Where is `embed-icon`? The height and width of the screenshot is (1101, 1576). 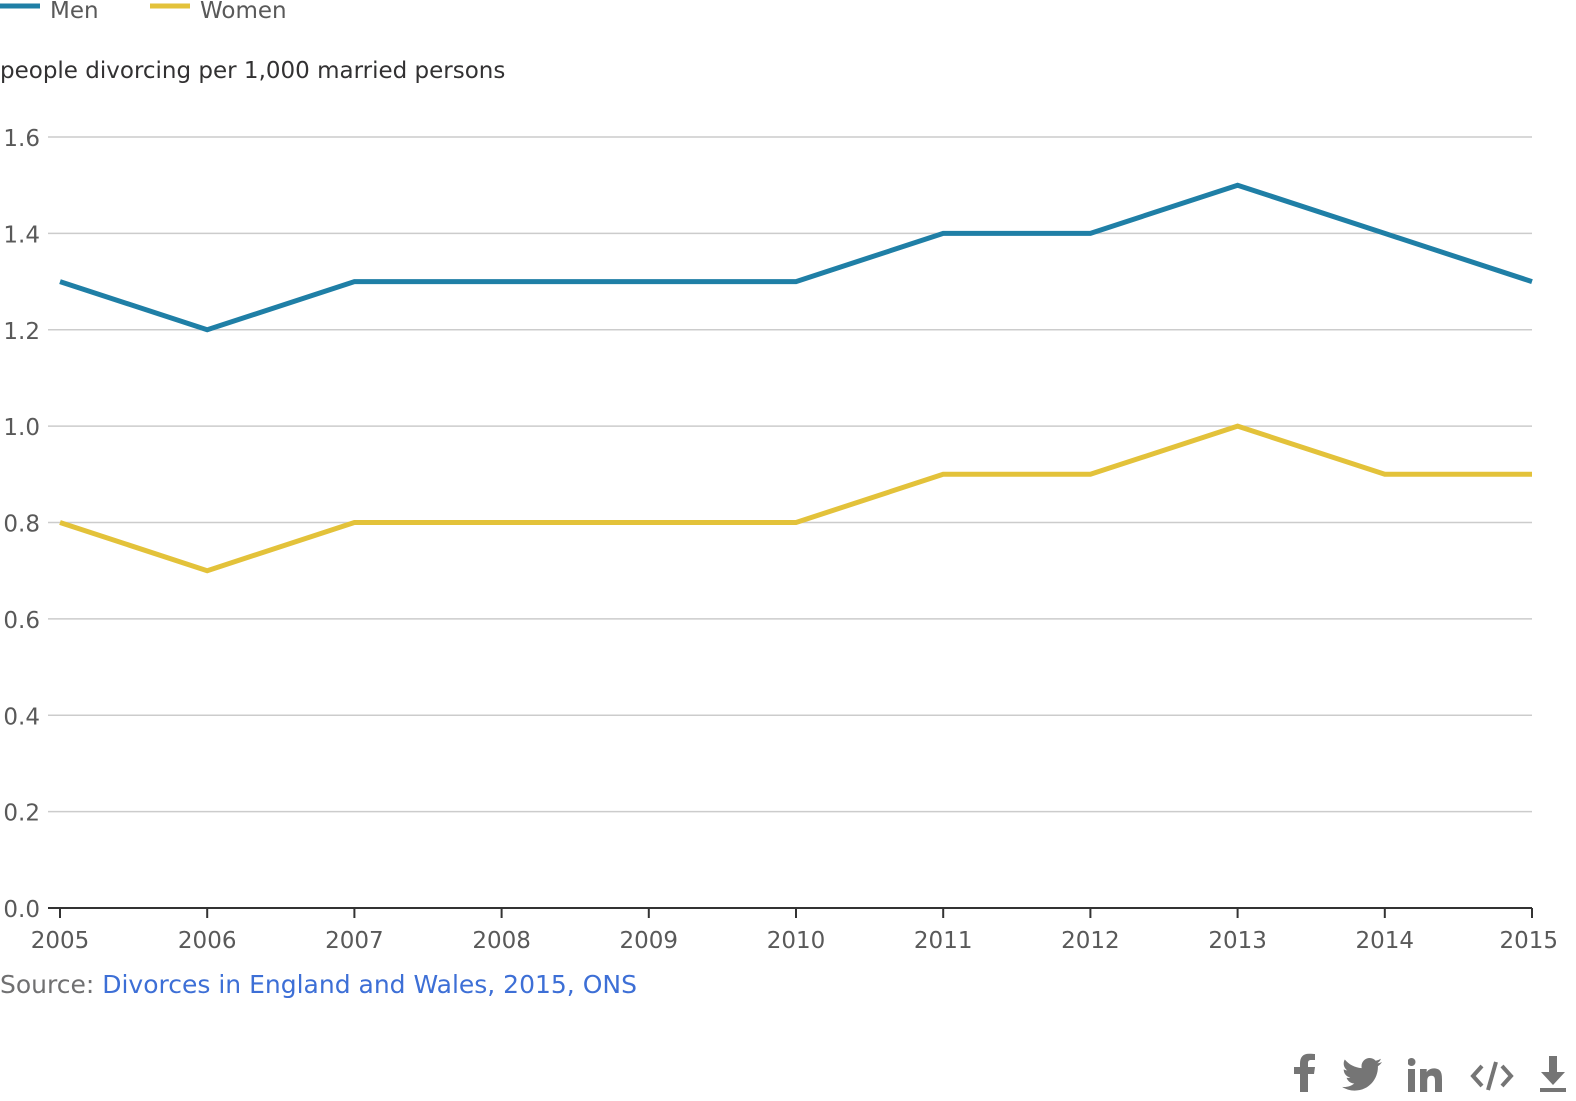
embed-icon is located at coordinates (1492, 1071).